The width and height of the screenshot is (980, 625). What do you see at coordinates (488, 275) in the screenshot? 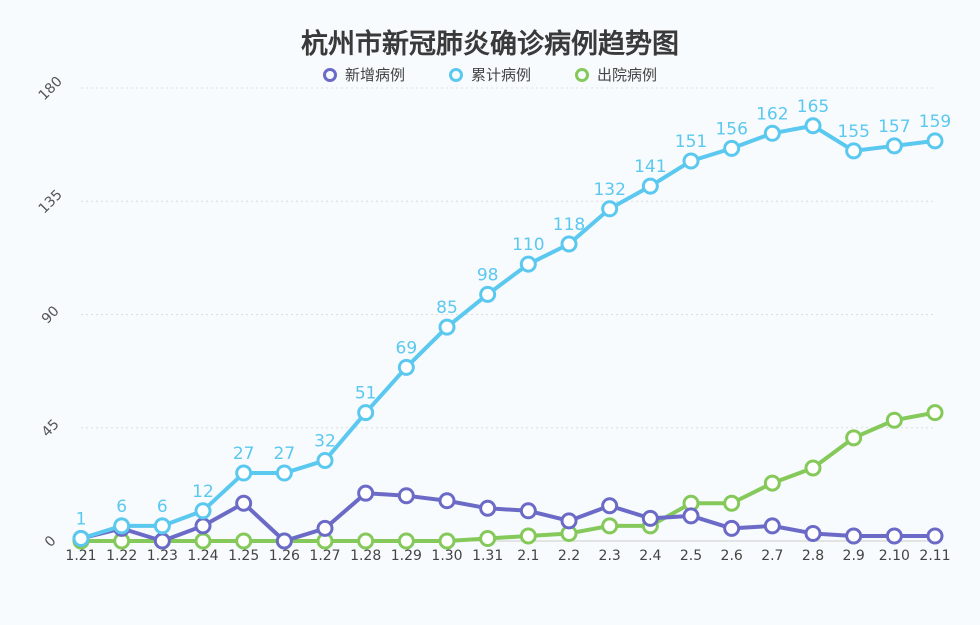
I see `data-label: 98` at bounding box center [488, 275].